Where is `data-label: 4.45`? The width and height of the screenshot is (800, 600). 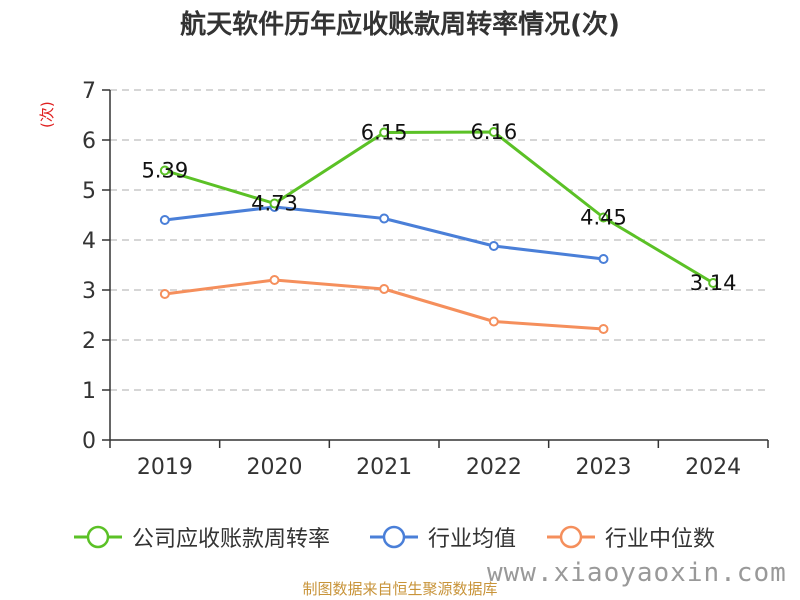
data-label: 4.45 is located at coordinates (603, 218).